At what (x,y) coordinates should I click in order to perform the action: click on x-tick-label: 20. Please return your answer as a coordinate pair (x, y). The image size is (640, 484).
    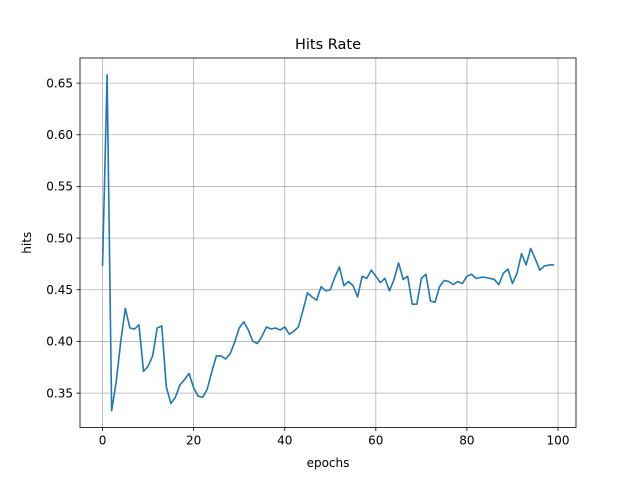
    Looking at the image, I should click on (193, 441).